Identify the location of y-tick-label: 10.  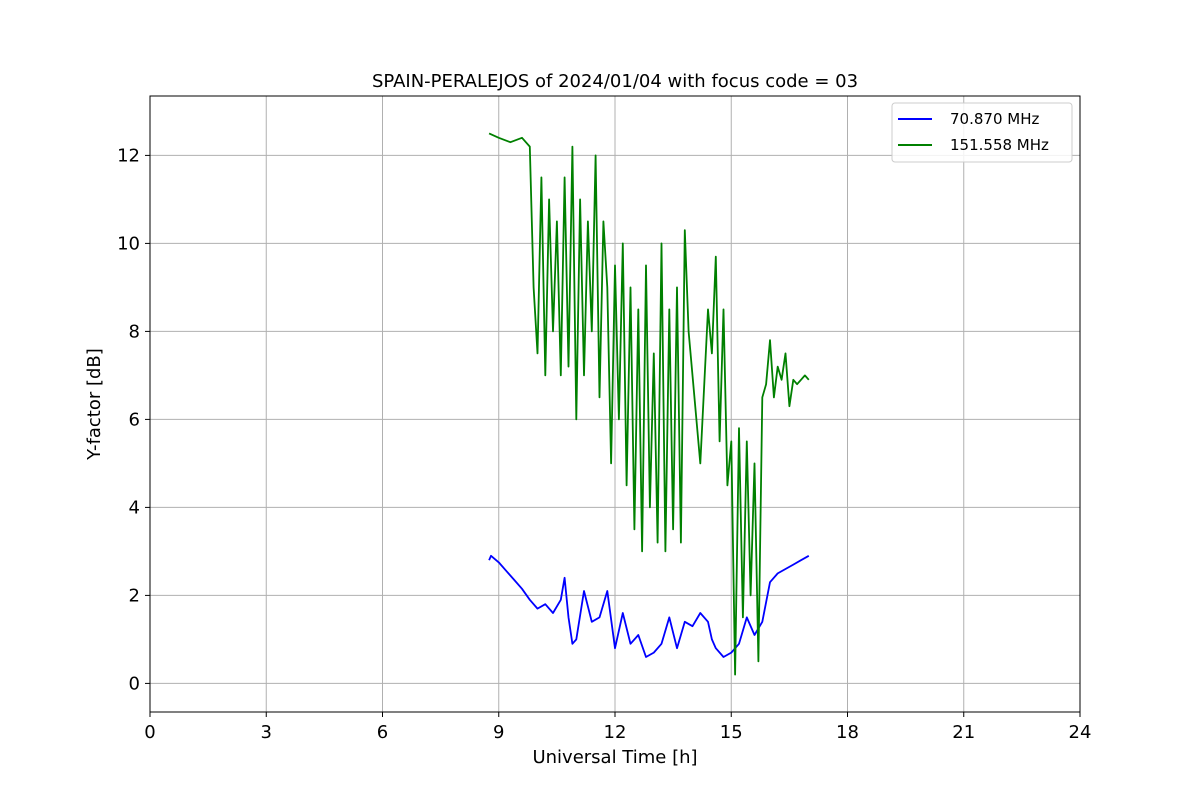
(128, 243).